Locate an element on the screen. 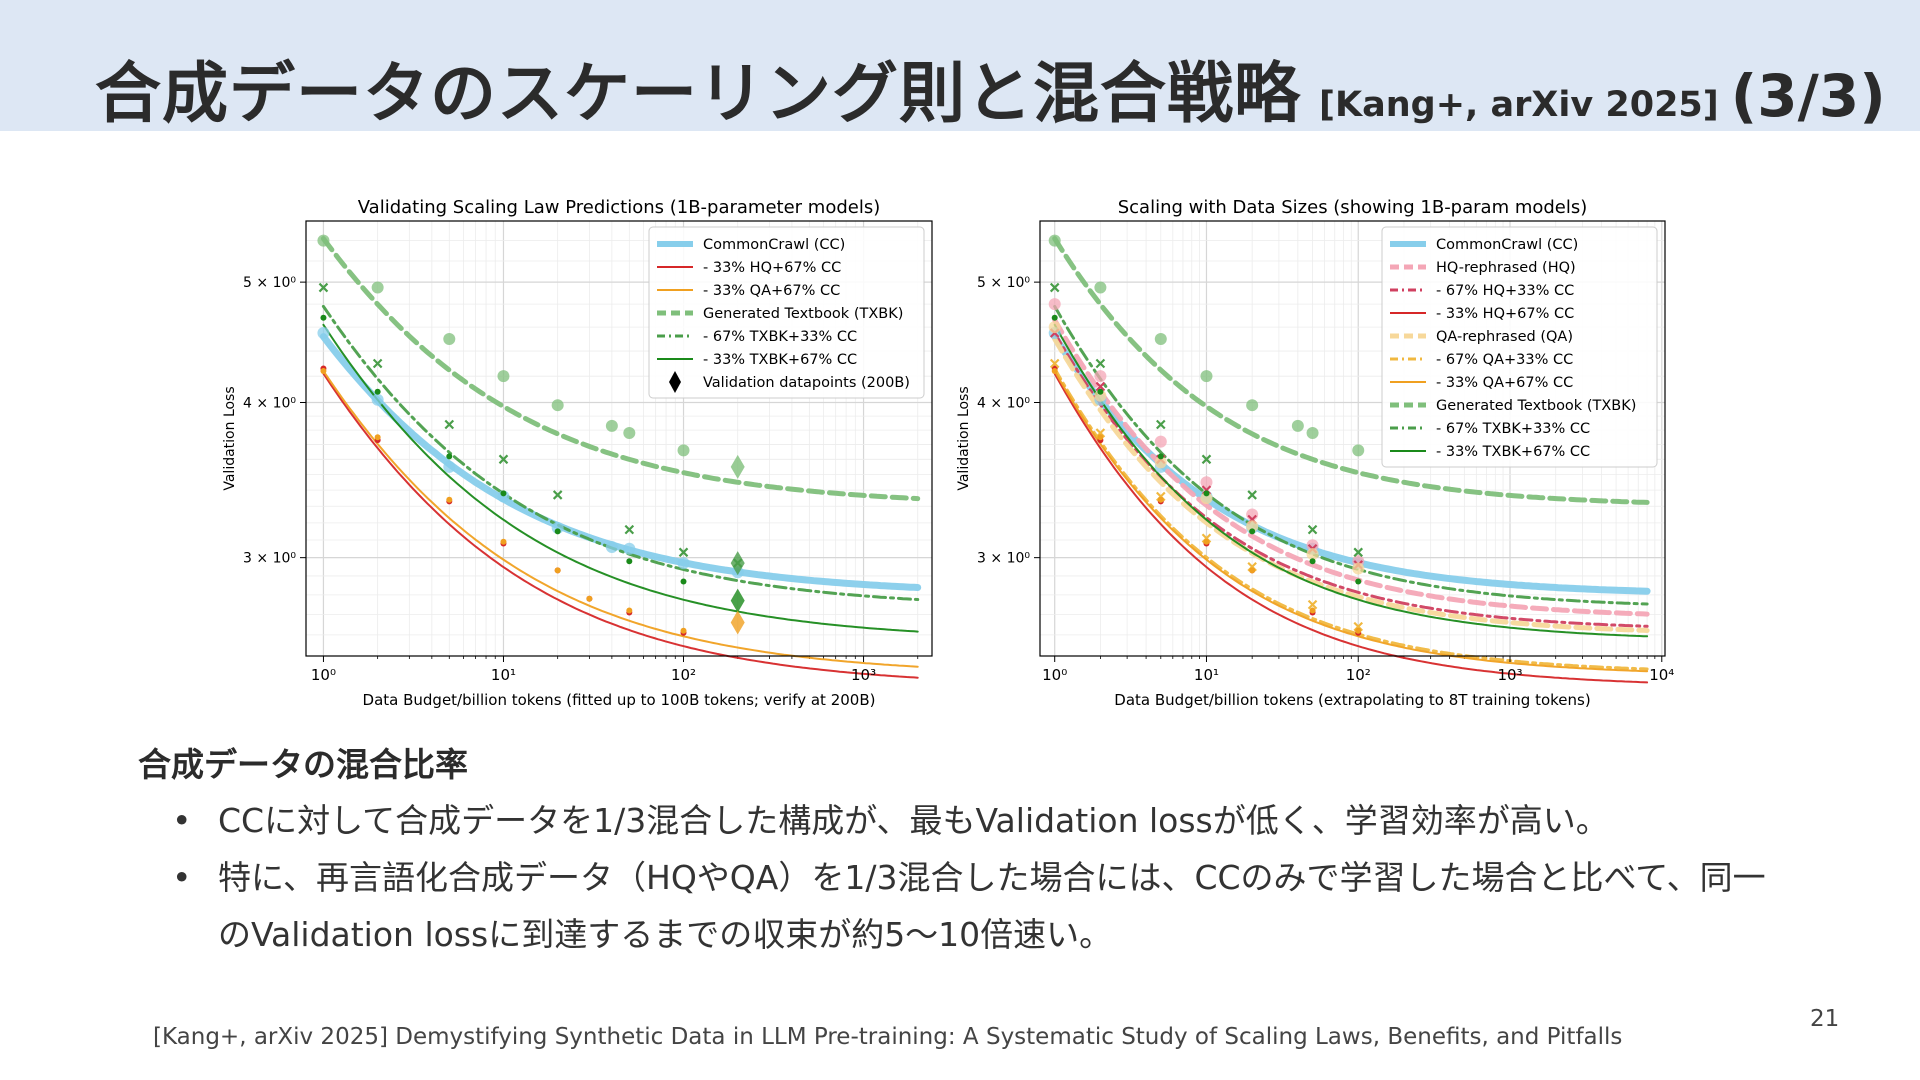 The image size is (1920, 1080). y-axis-label: Validation Loss is located at coordinates (230, 438).